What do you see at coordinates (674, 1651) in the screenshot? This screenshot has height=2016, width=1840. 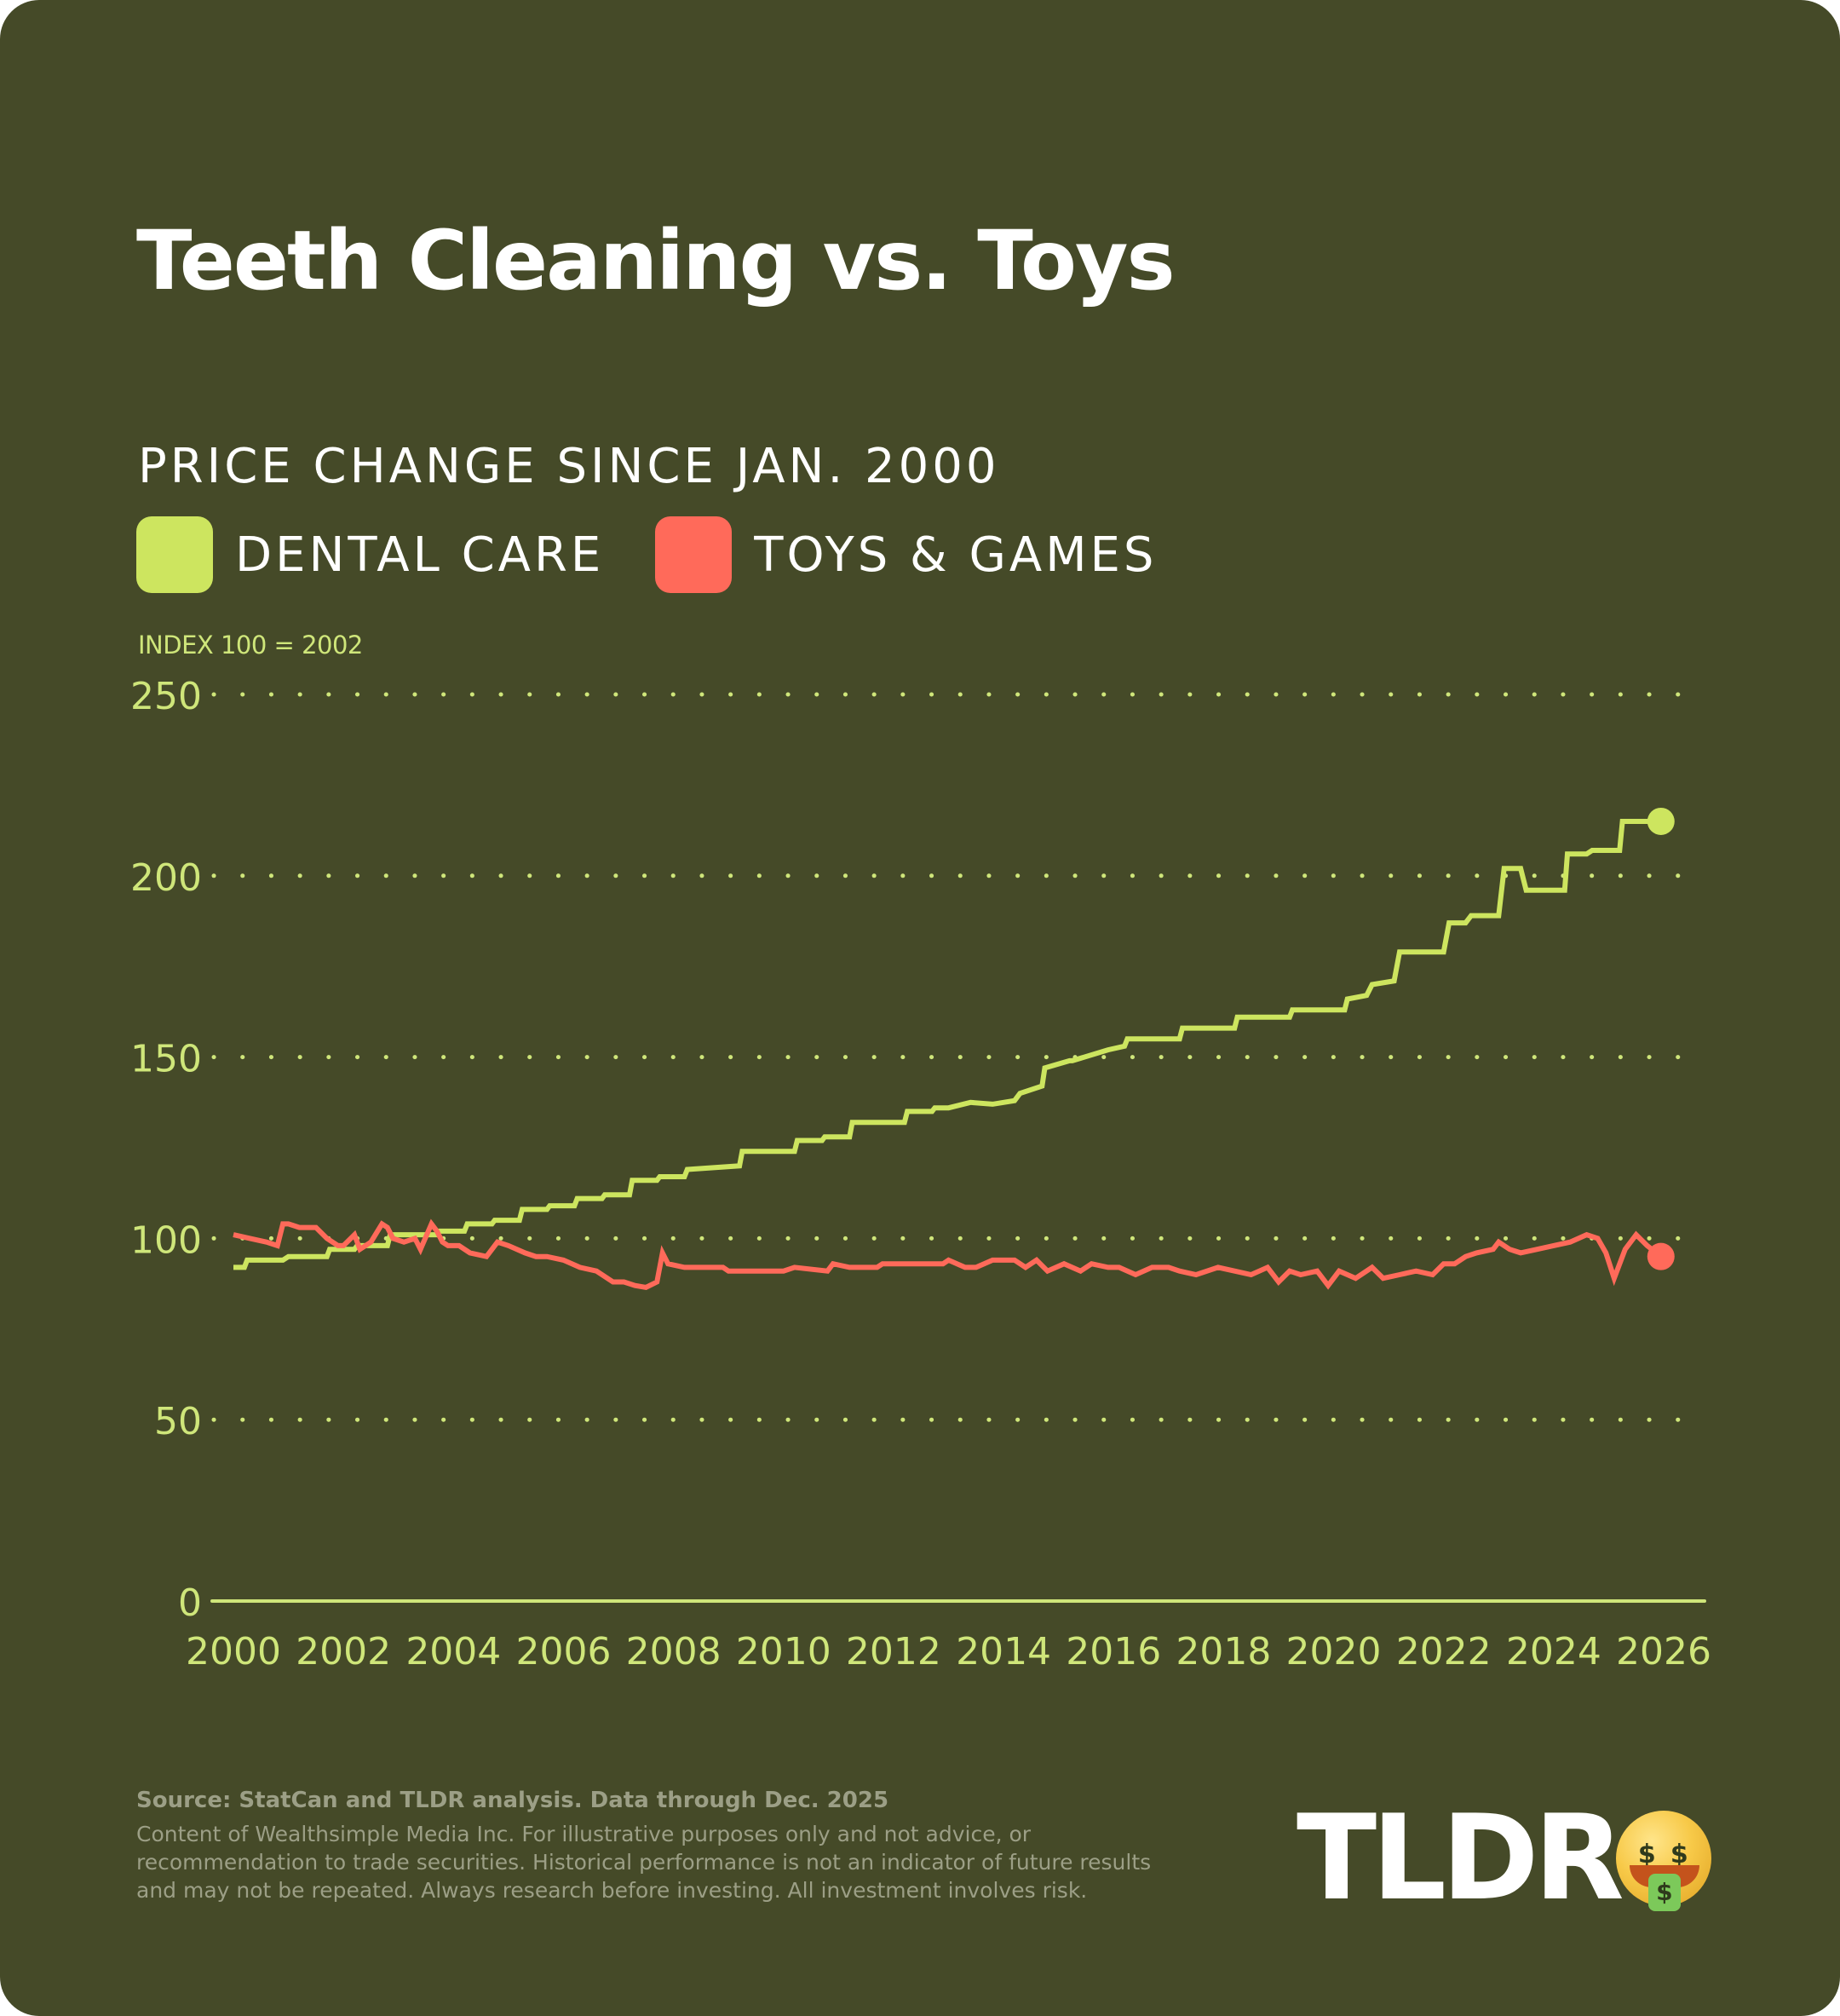 I see `x-tick-label: 2008` at bounding box center [674, 1651].